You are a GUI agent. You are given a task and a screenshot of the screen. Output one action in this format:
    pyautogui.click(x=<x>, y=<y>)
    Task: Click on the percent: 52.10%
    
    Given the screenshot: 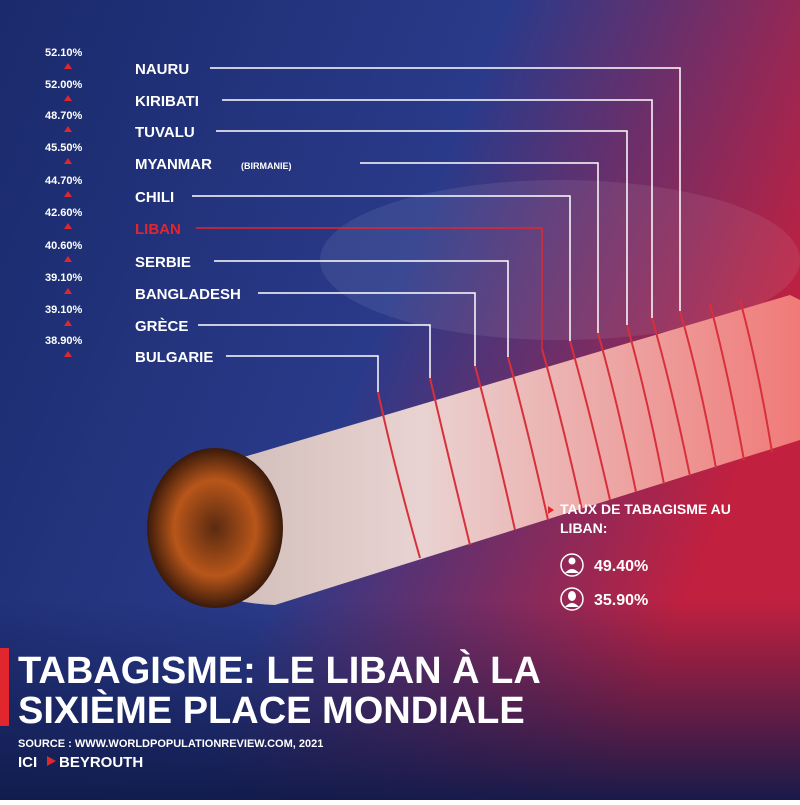 What is the action you would take?
    pyautogui.click(x=64, y=53)
    